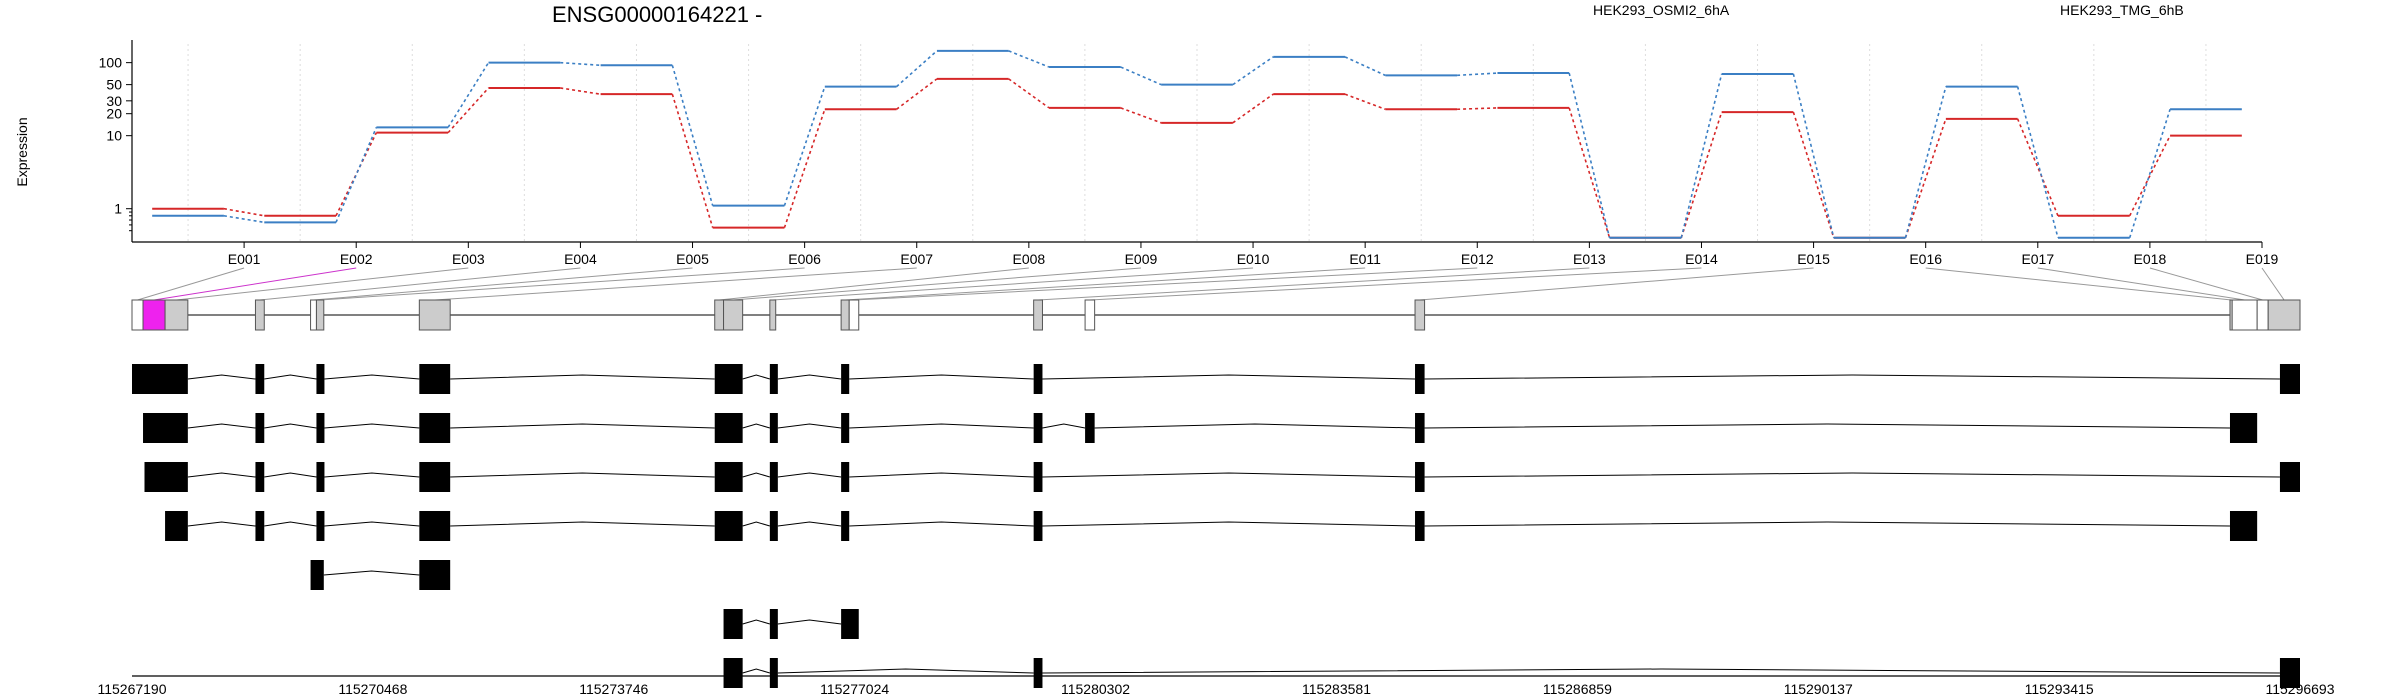  What do you see at coordinates (1141, 259) in the screenshot?
I see `x-tick-label: E009` at bounding box center [1141, 259].